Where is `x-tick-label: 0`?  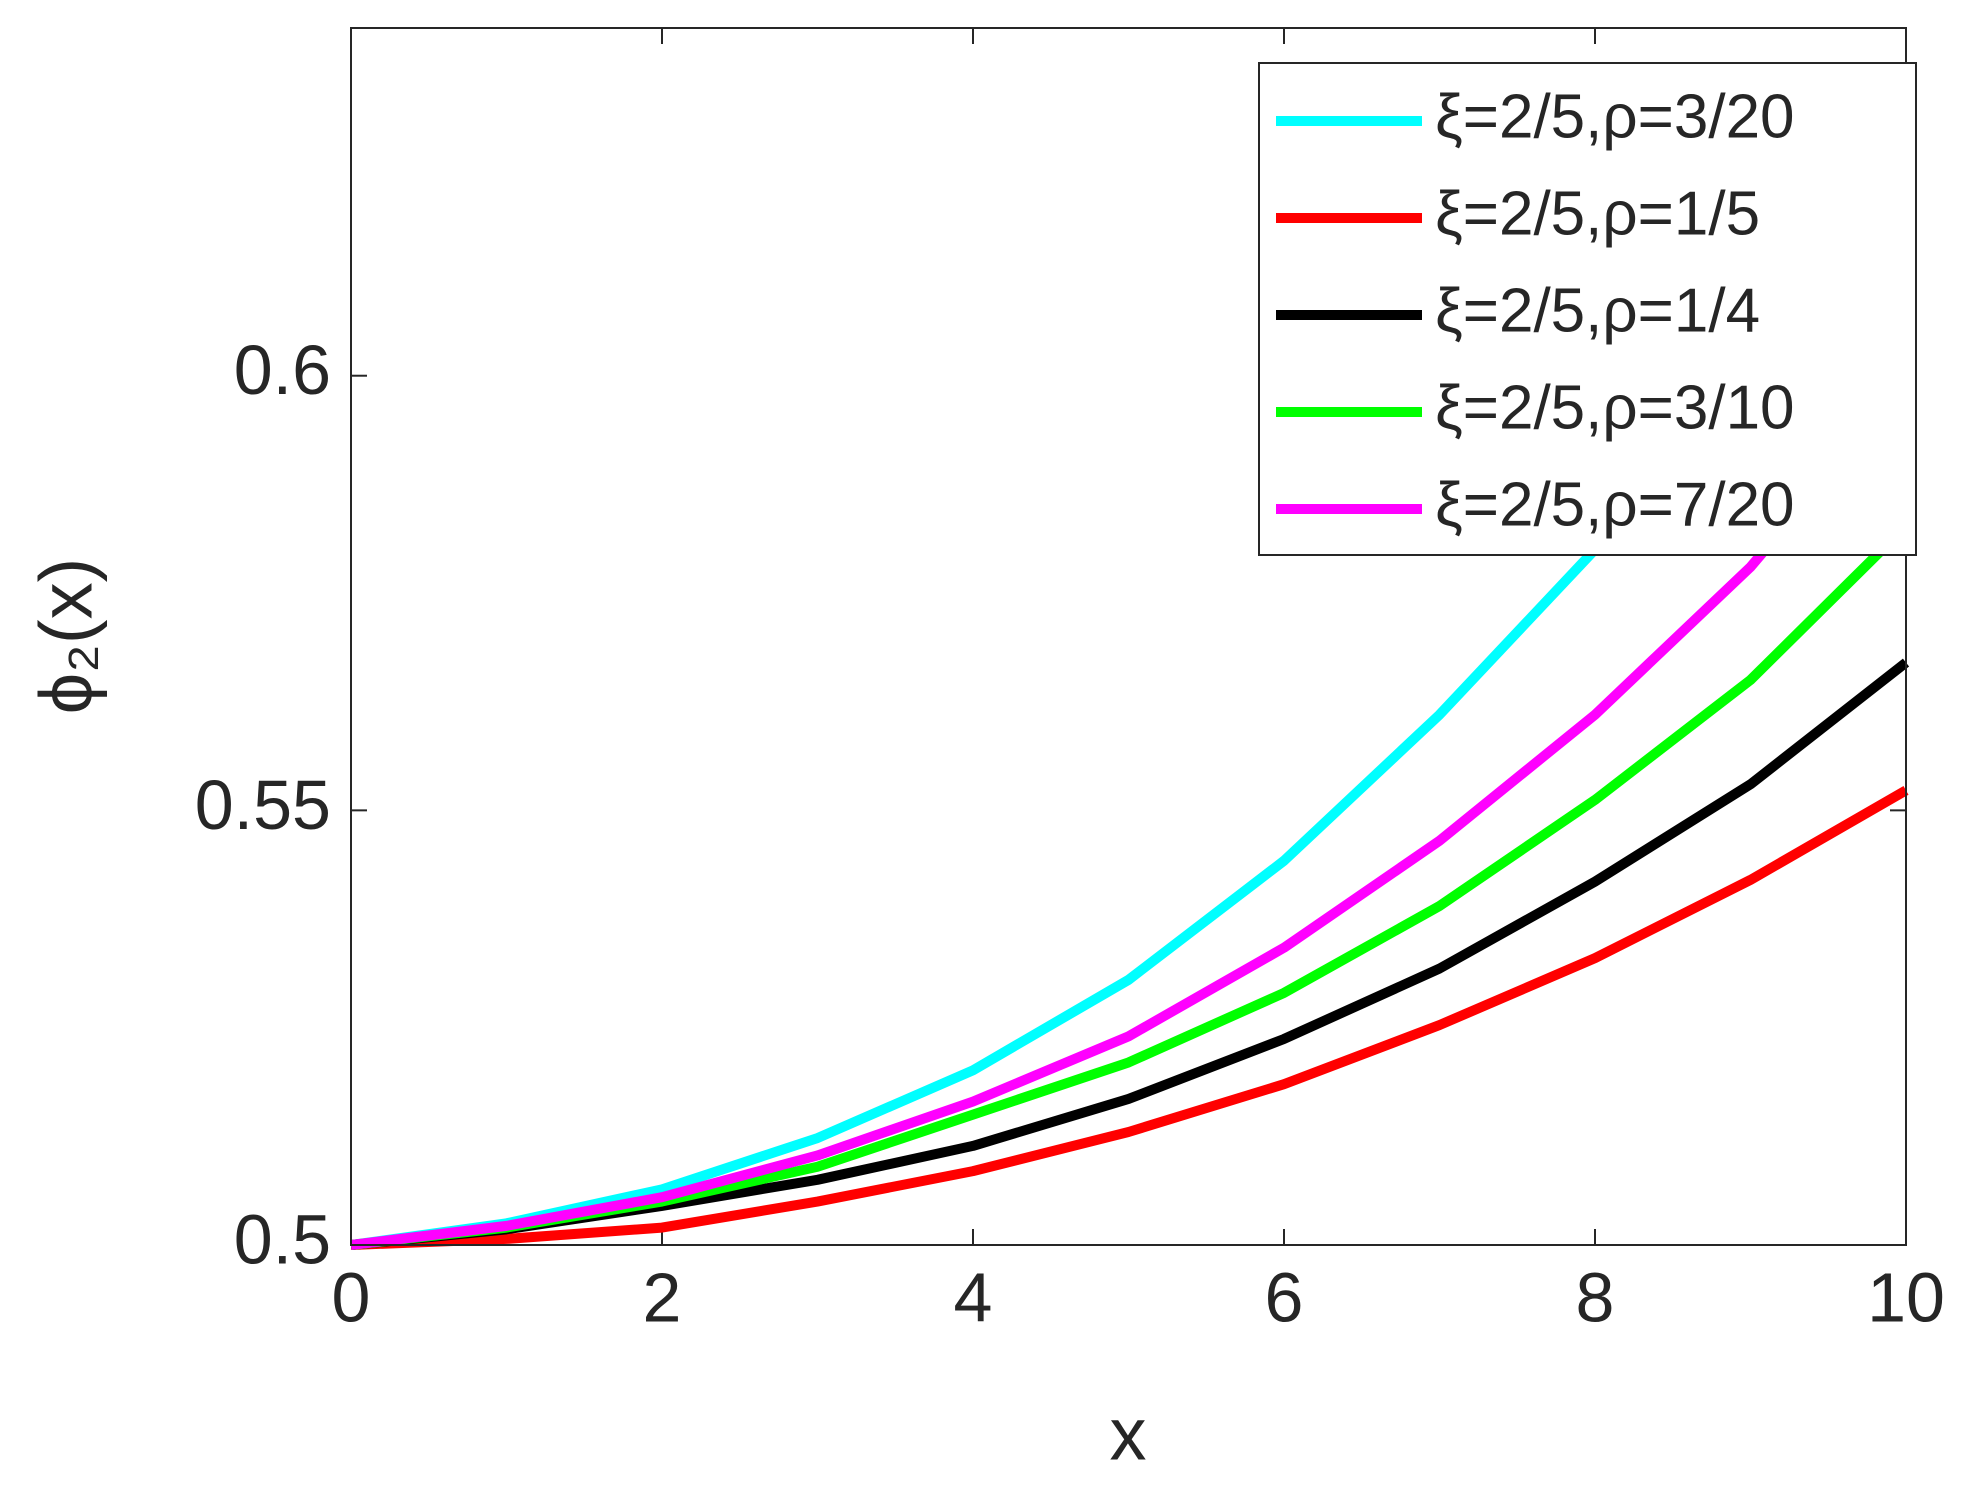
x-tick-label: 0 is located at coordinates (351, 1297).